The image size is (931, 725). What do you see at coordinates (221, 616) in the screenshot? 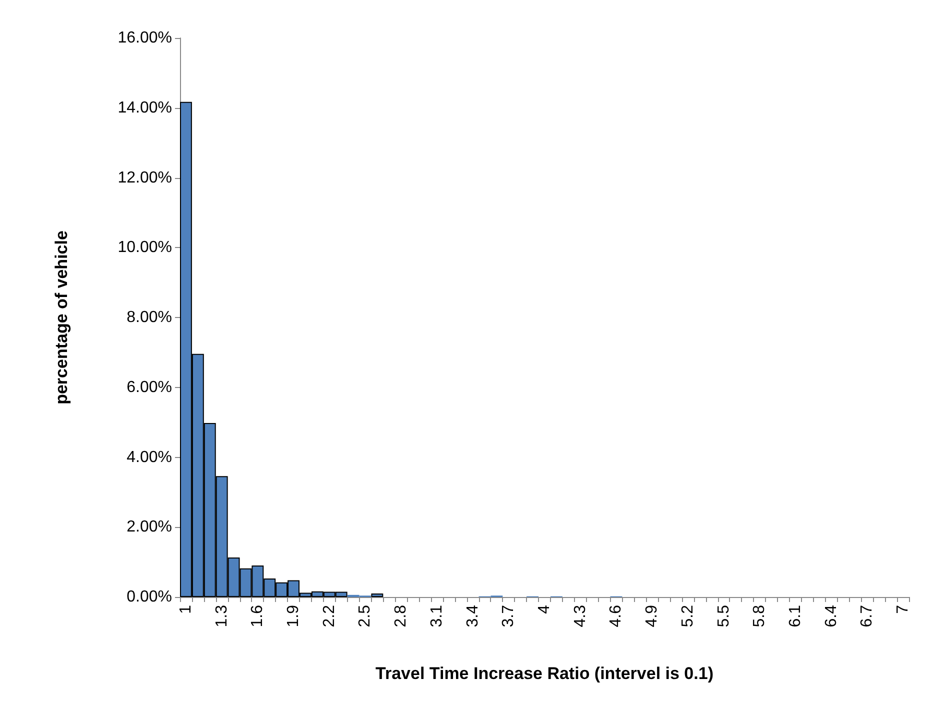
I see `x-tick-label: 1.3` at bounding box center [221, 616].